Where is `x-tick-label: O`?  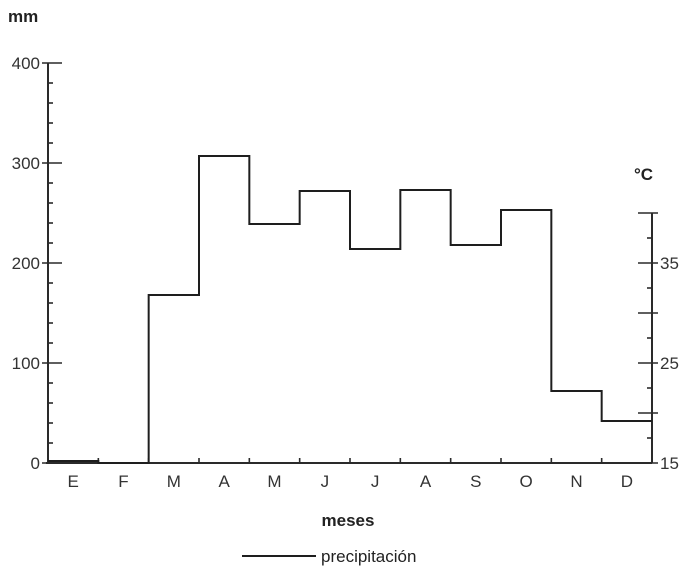 x-tick-label: O is located at coordinates (526, 481).